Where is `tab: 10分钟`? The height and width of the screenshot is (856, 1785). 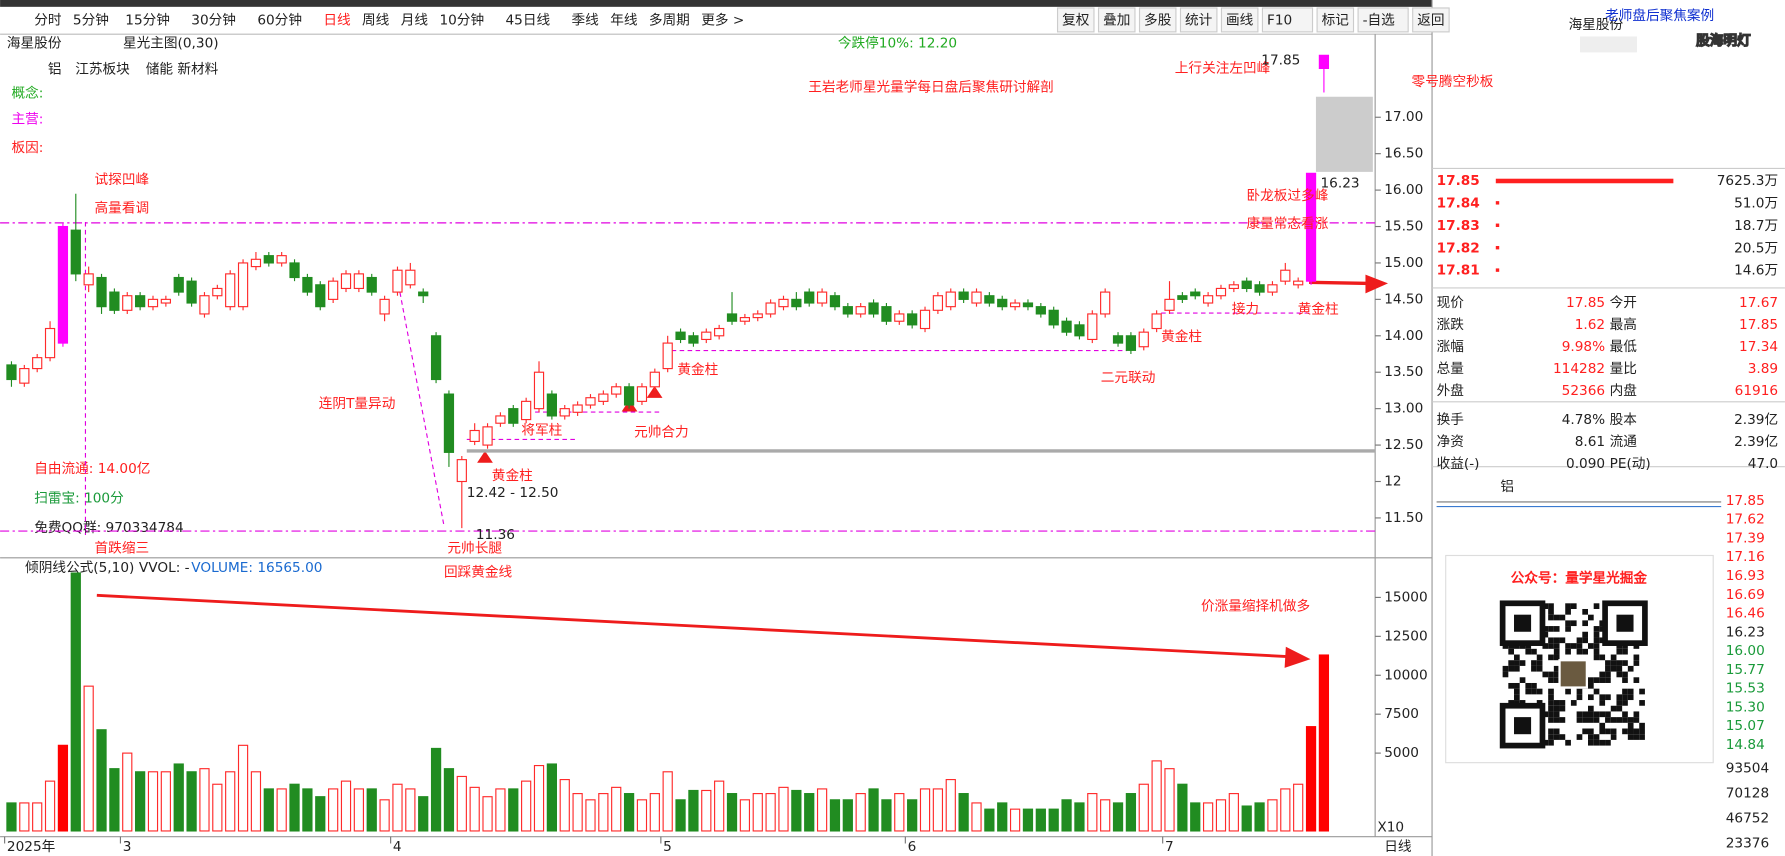
tab: 10分钟 is located at coordinates (461, 19).